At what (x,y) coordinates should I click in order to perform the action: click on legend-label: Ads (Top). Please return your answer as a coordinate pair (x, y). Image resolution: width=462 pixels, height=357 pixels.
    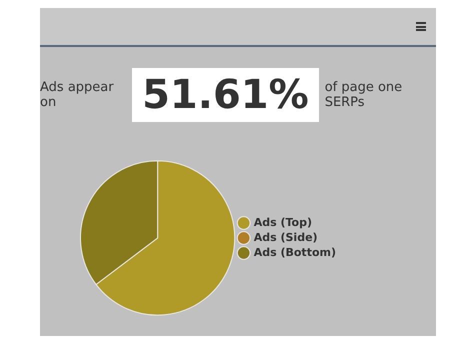
    Looking at the image, I should click on (283, 222).